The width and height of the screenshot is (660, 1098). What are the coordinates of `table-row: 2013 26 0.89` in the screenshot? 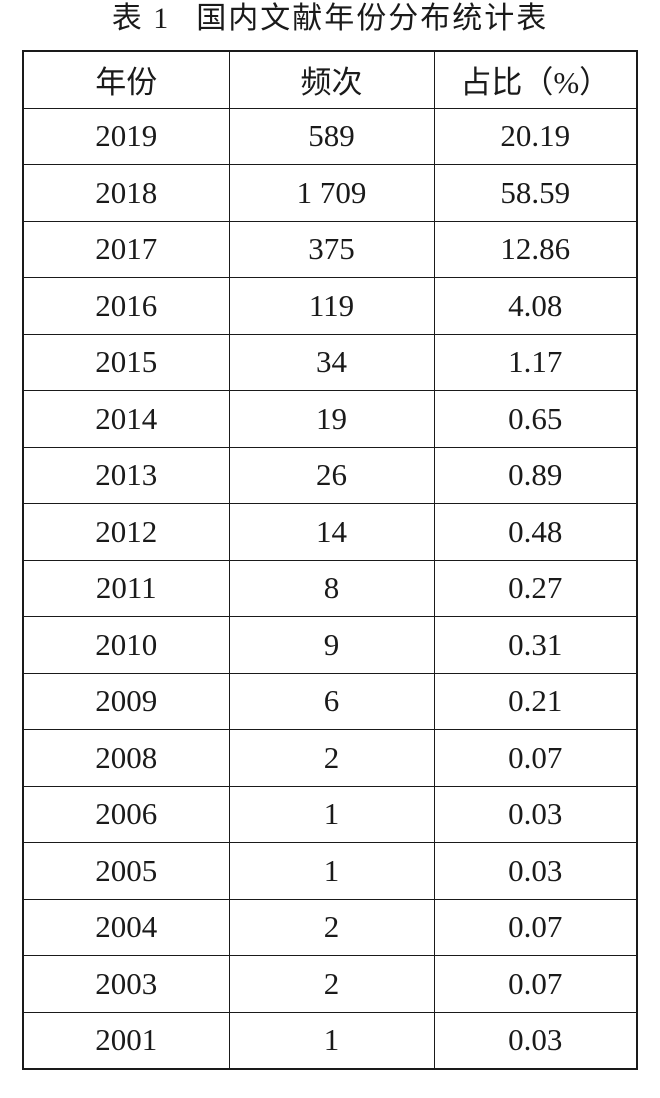 It's located at (330, 475).